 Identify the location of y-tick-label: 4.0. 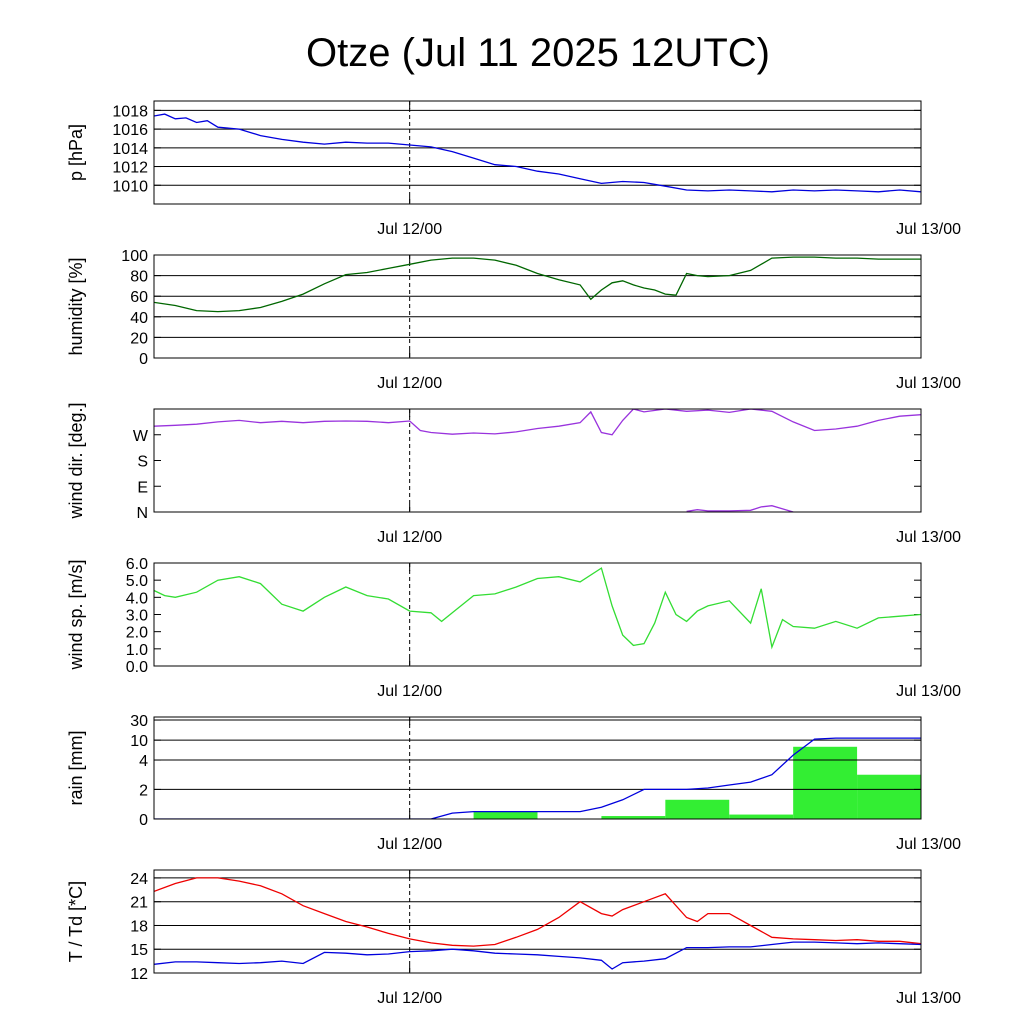
(137, 598).